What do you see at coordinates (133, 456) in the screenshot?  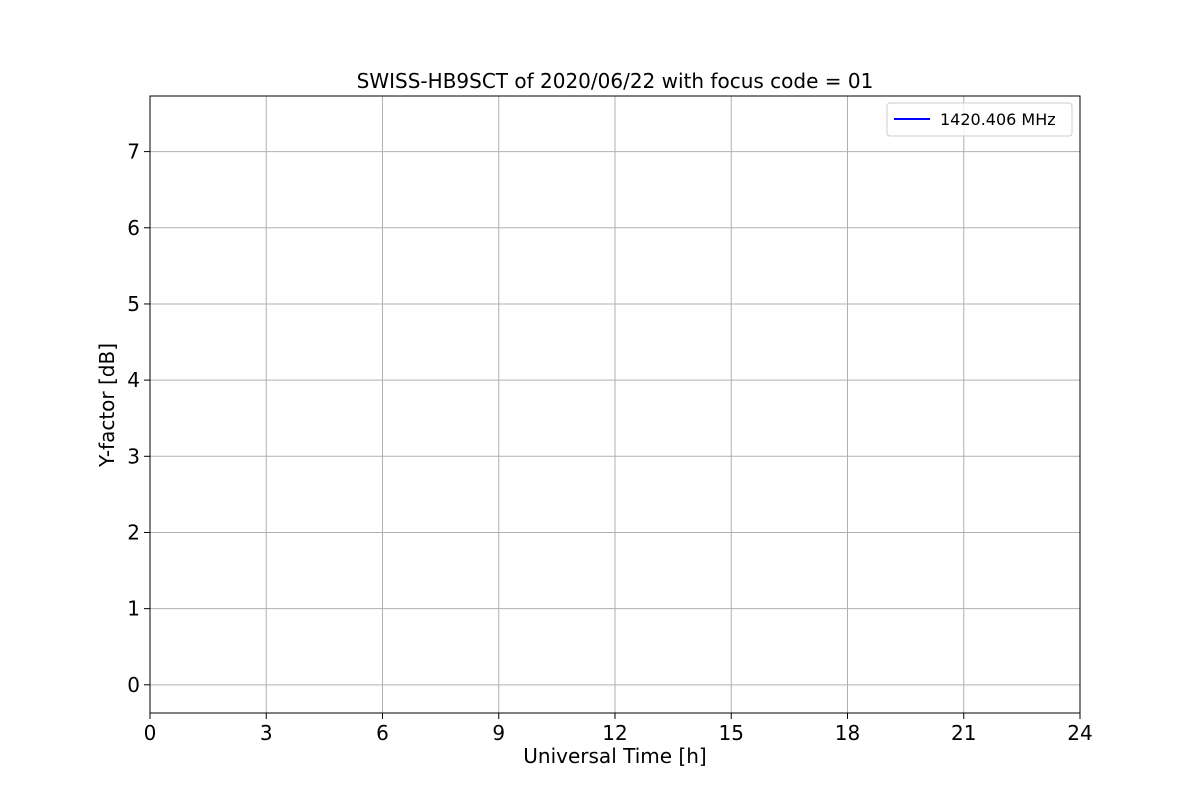 I see `y-tick-label: 3` at bounding box center [133, 456].